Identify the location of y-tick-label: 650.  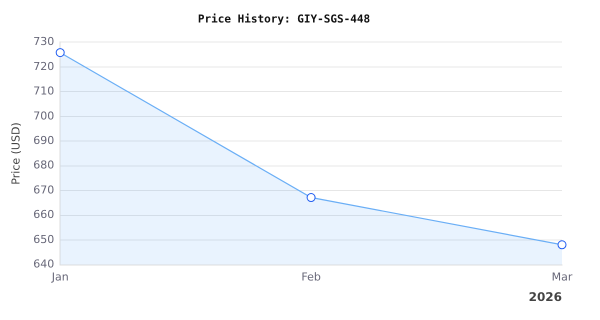
(43, 239).